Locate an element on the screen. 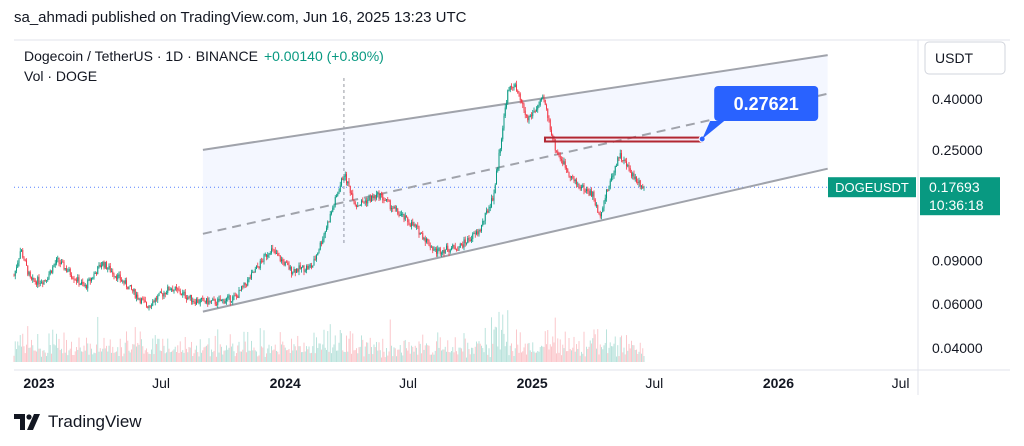 This screenshot has width=1024, height=446. tradingview-logo: TradingView is located at coordinates (78, 422).